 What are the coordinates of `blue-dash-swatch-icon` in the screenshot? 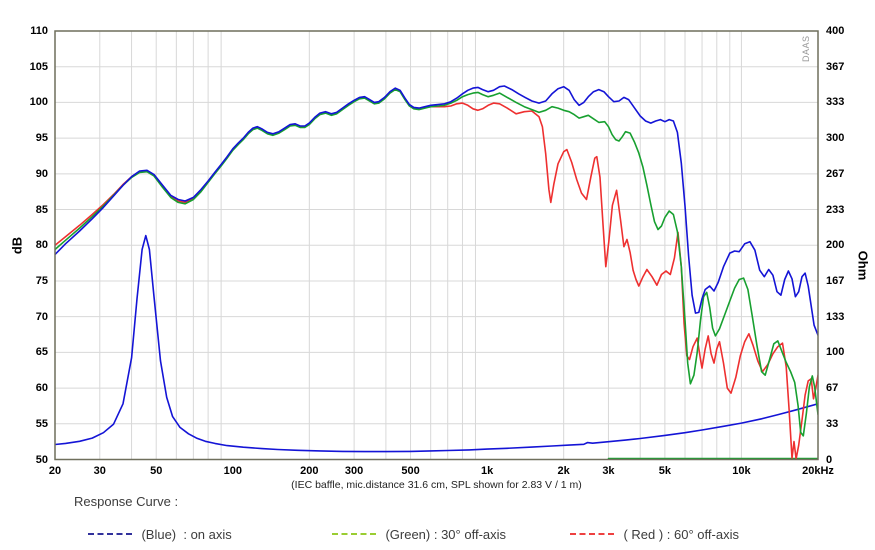 It's located at (110, 534).